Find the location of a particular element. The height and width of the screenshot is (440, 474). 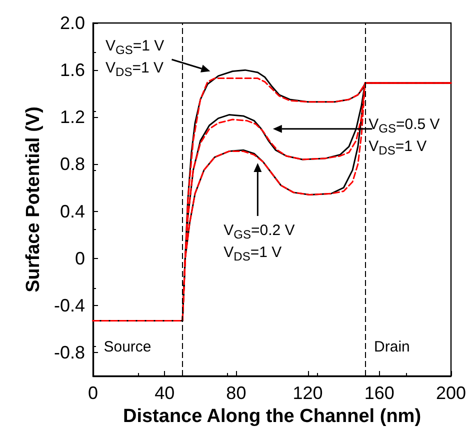

annotation: Drain is located at coordinates (392, 347).